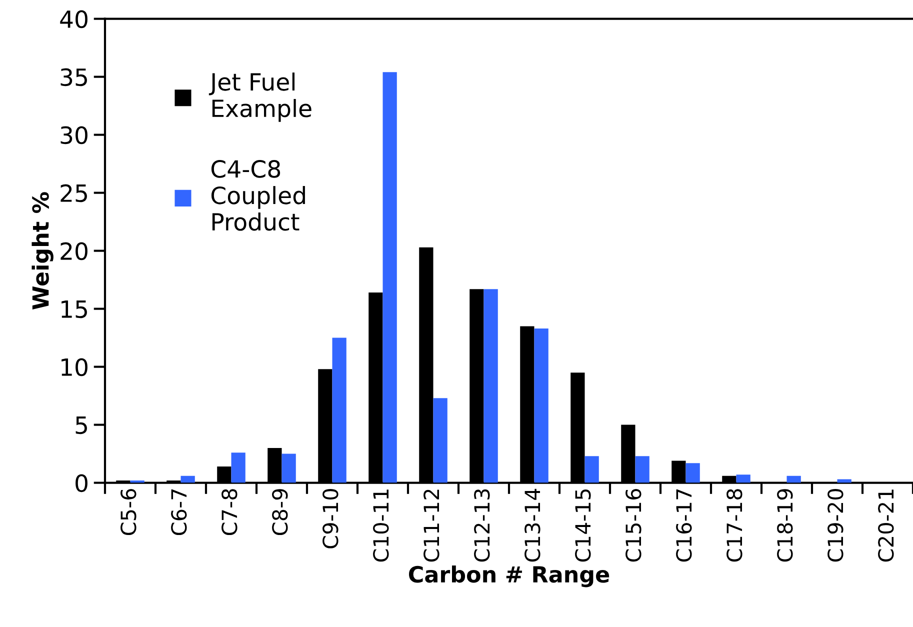 The image size is (913, 627). Describe the element at coordinates (75, 367) in the screenshot. I see `y-tick-label: 10` at that location.